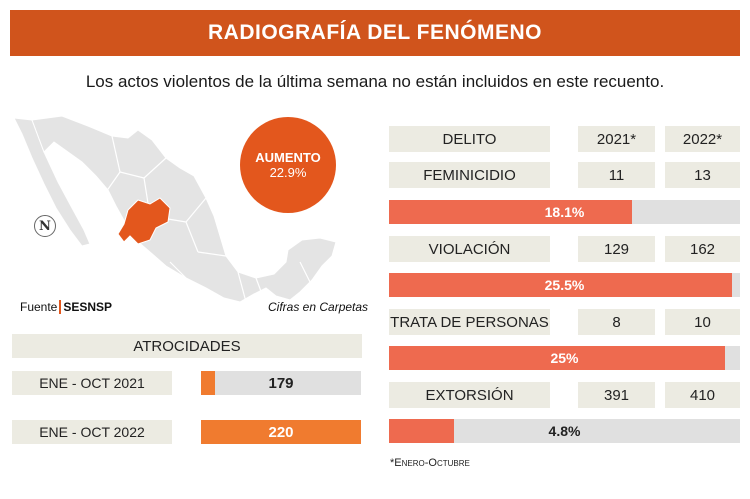 The height and width of the screenshot is (499, 750). I want to click on atrocidades-label-text: ENE - OCT 2022, so click(92, 432).